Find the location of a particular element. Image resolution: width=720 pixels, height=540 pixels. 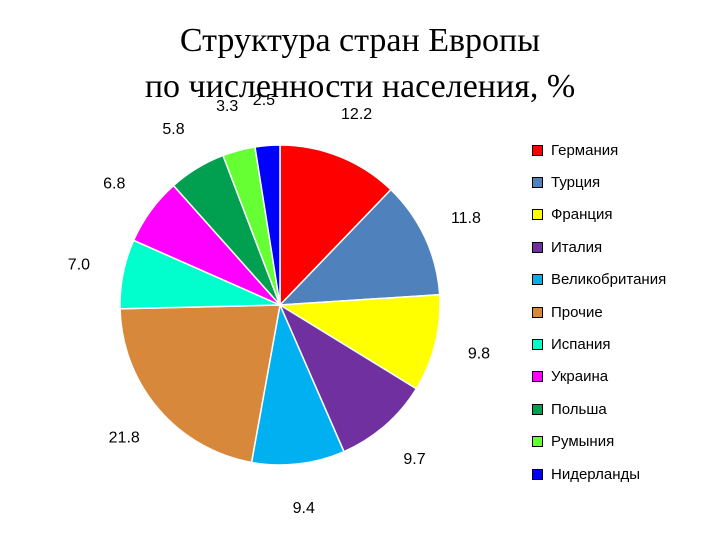

legend-item-6: Прочие is located at coordinates (599, 312).